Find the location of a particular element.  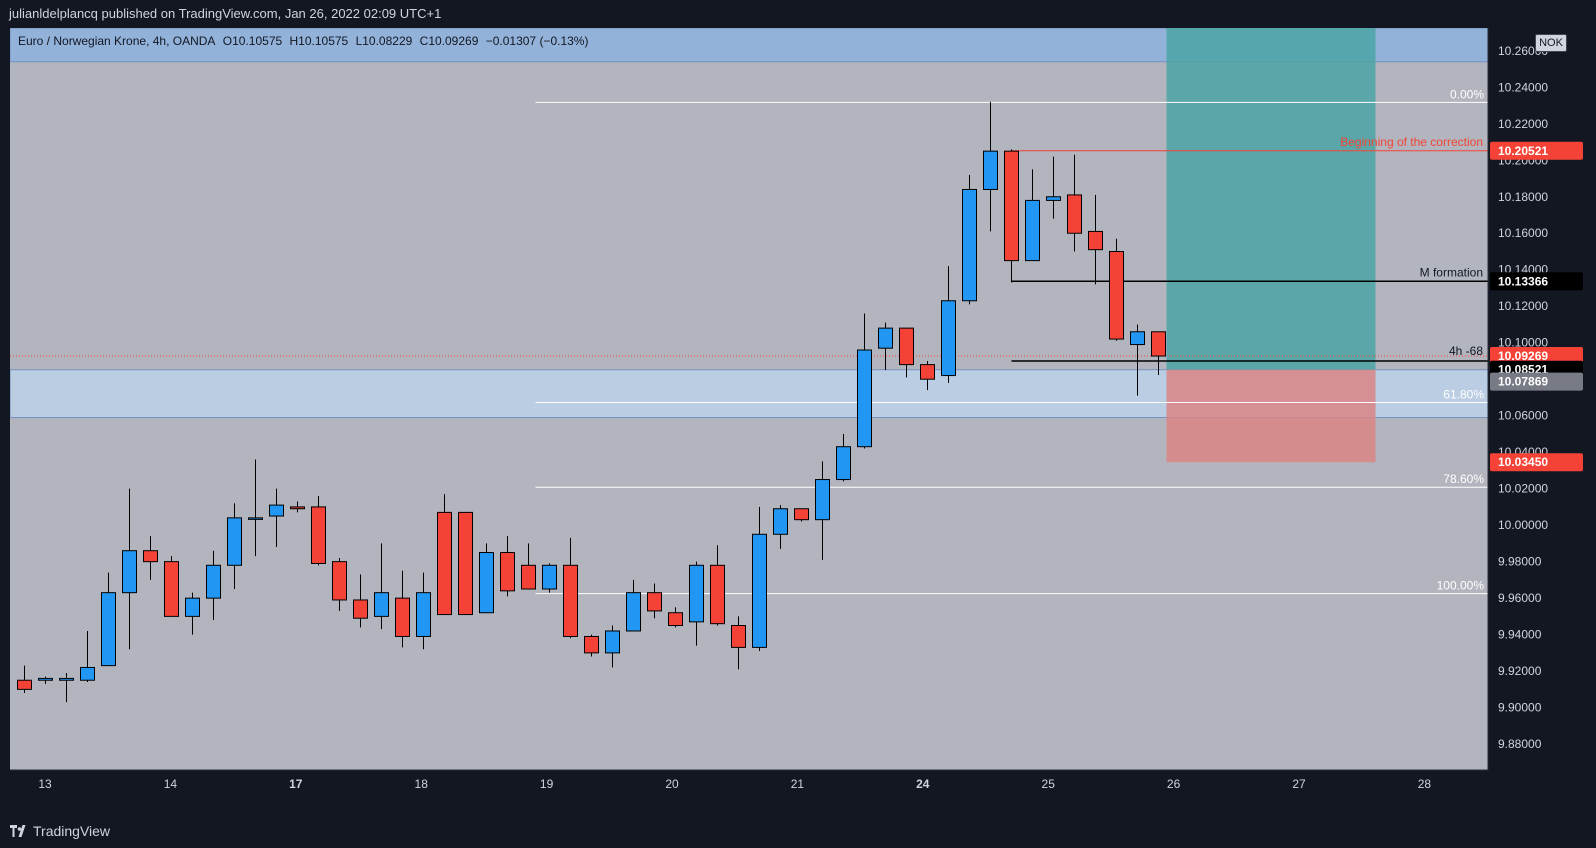

x-tick-label: 14 is located at coordinates (171, 784).